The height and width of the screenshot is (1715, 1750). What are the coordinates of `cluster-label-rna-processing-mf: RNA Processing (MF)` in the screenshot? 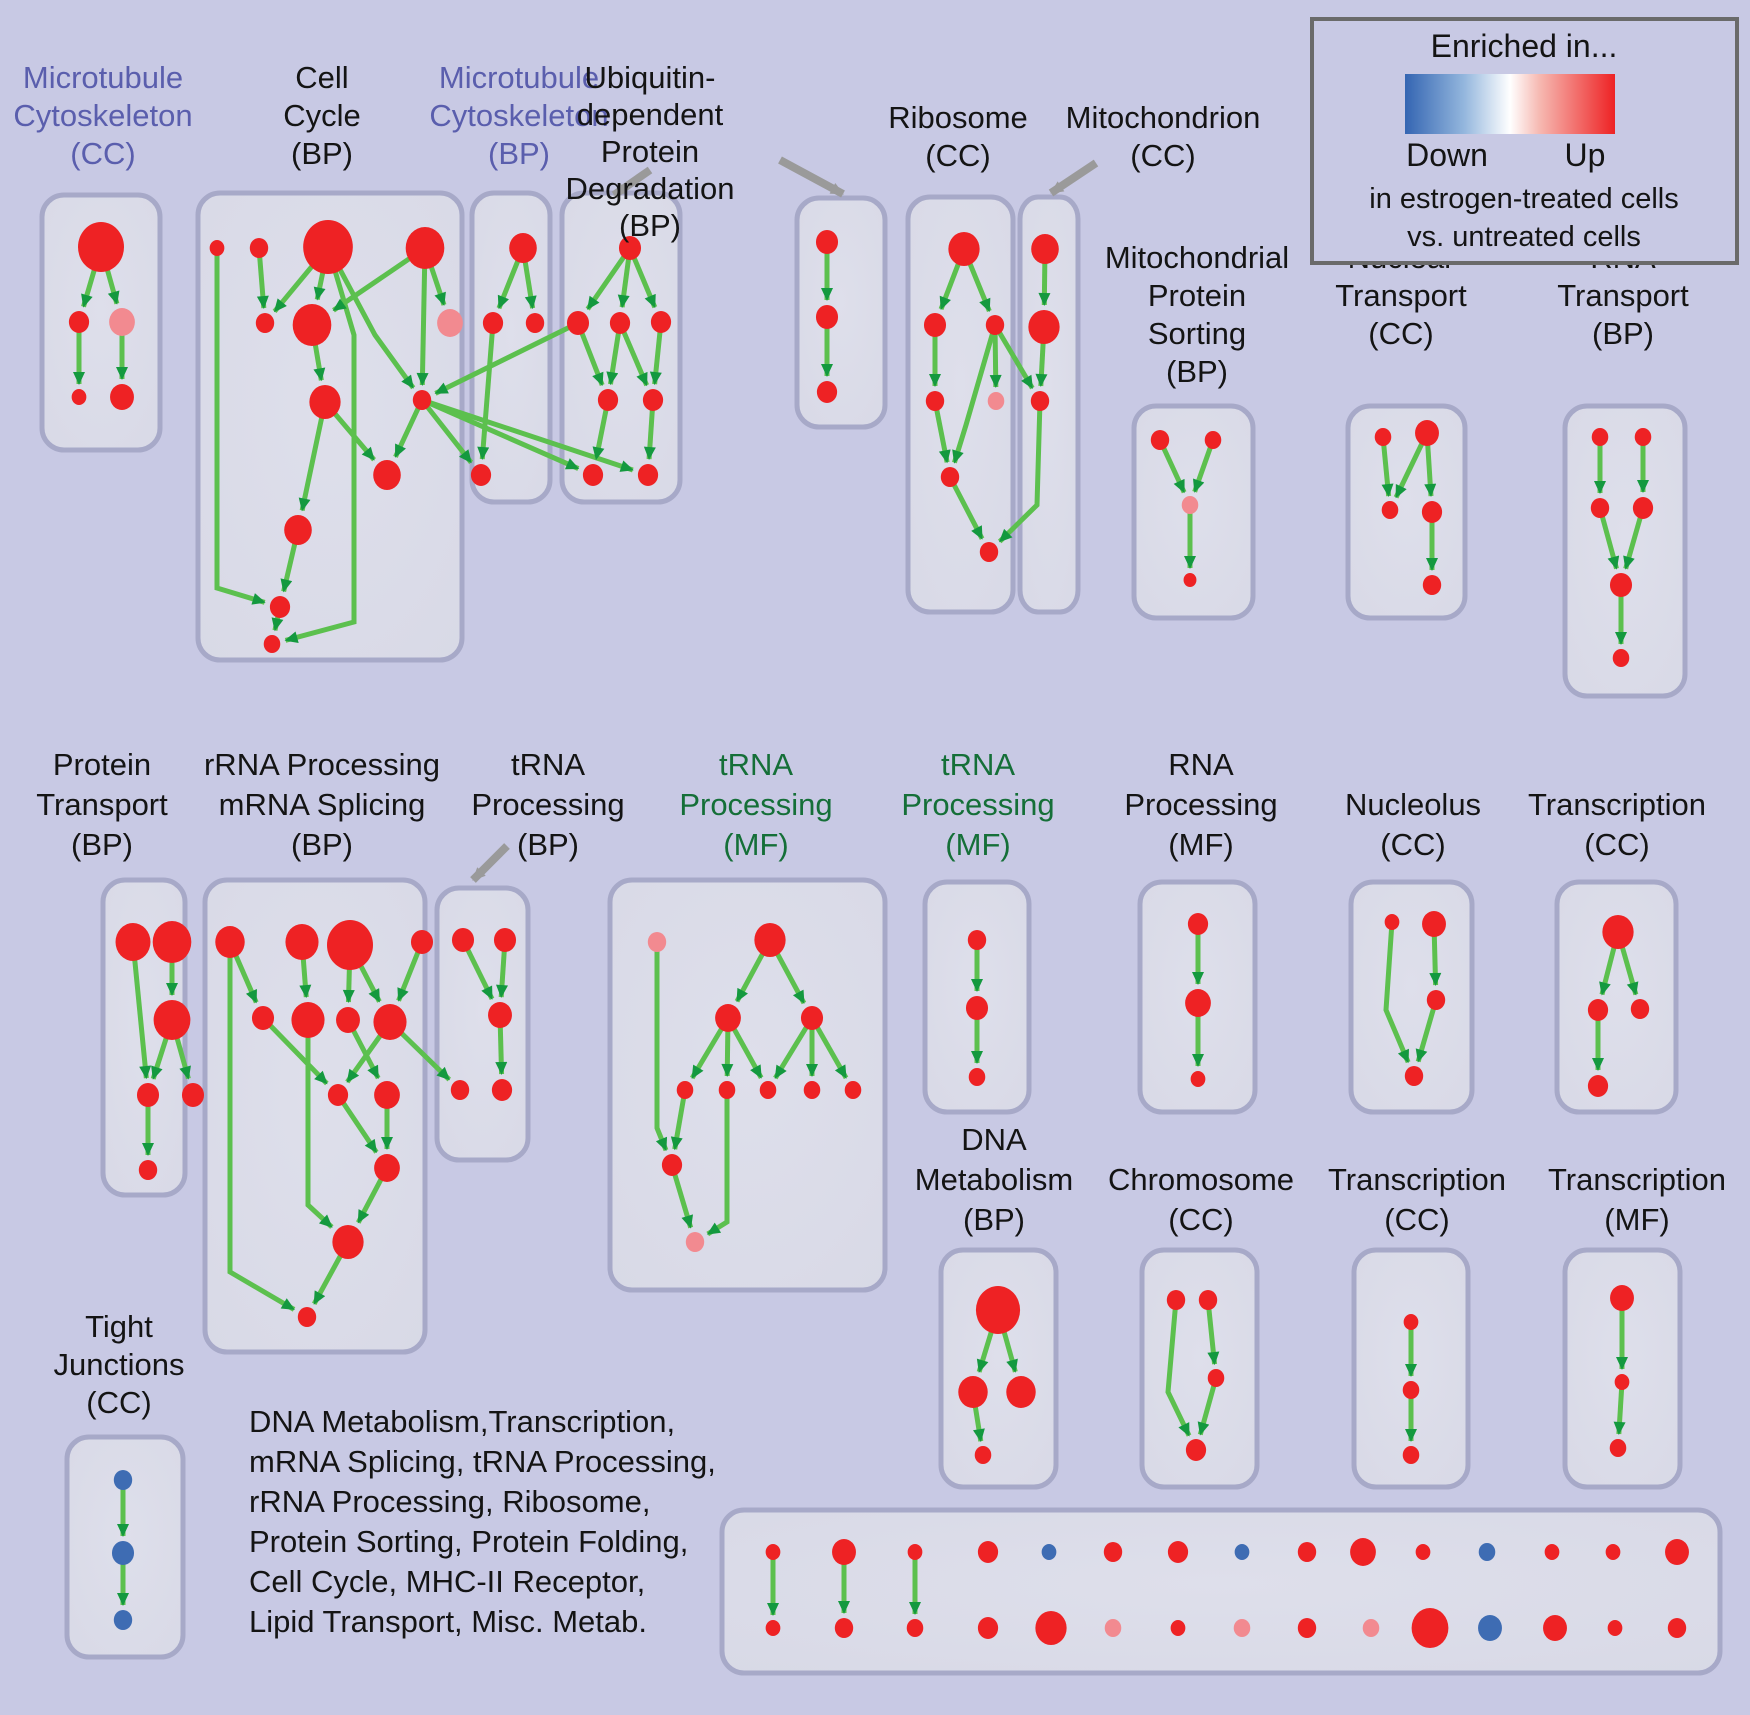 It's located at (1200, 804).